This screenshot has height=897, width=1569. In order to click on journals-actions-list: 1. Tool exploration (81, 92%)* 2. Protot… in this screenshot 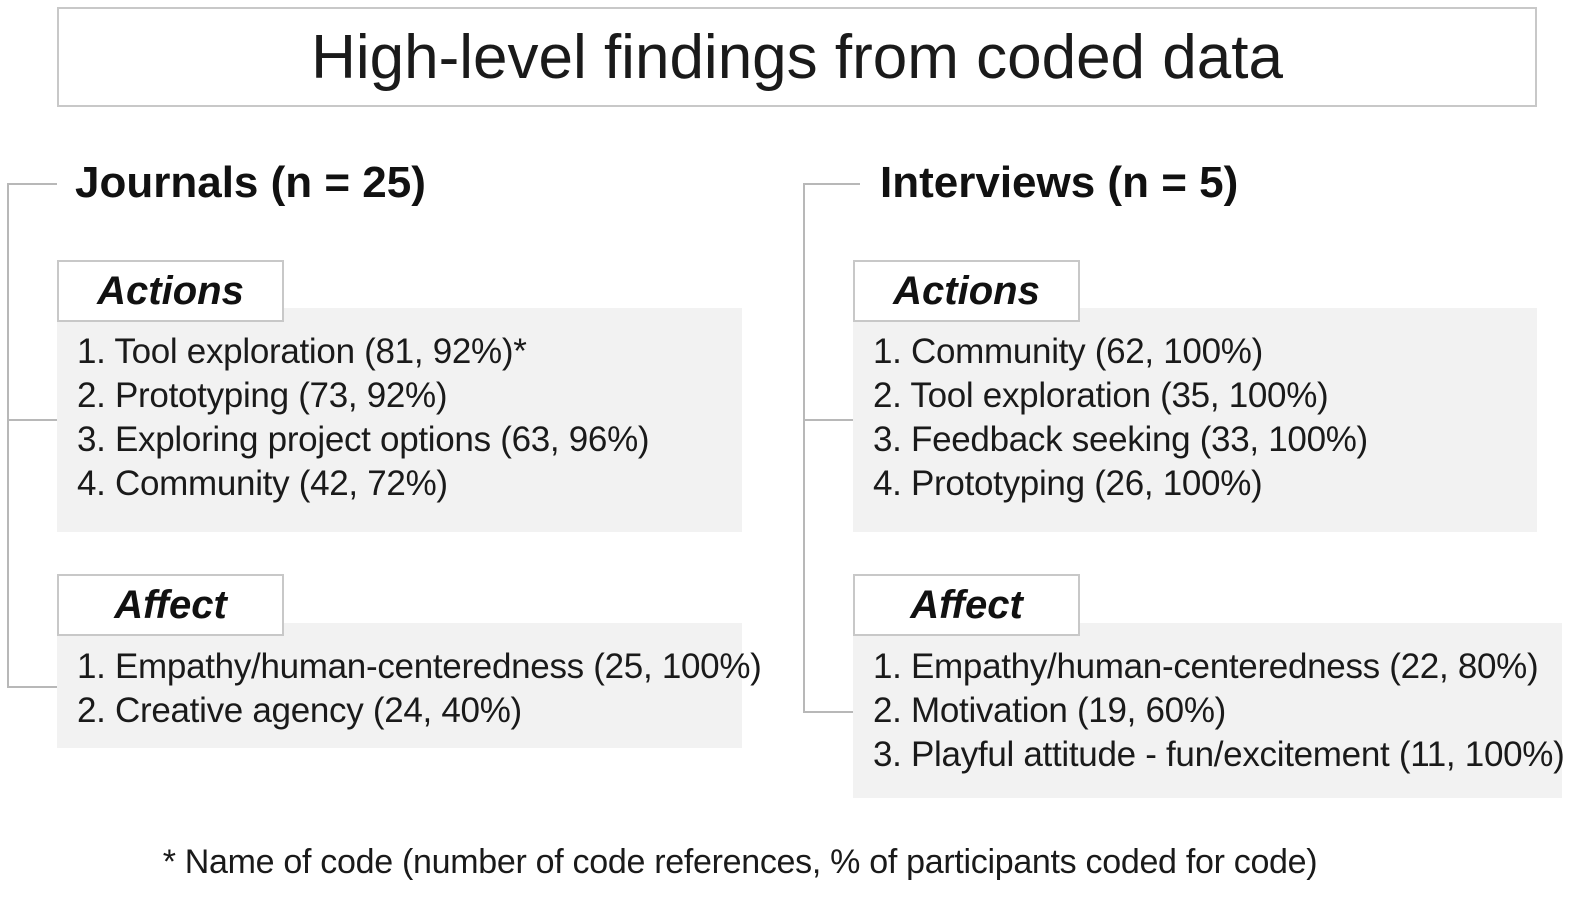, I will do `click(399, 420)`.